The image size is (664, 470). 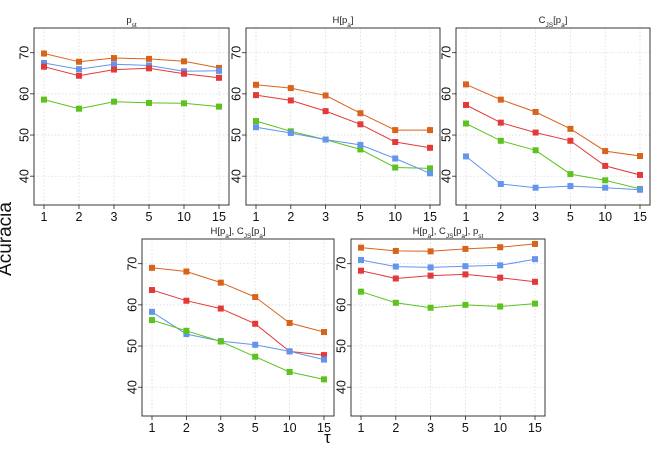 What do you see at coordinates (500, 217) in the screenshot?
I see `x-tick-label: 2` at bounding box center [500, 217].